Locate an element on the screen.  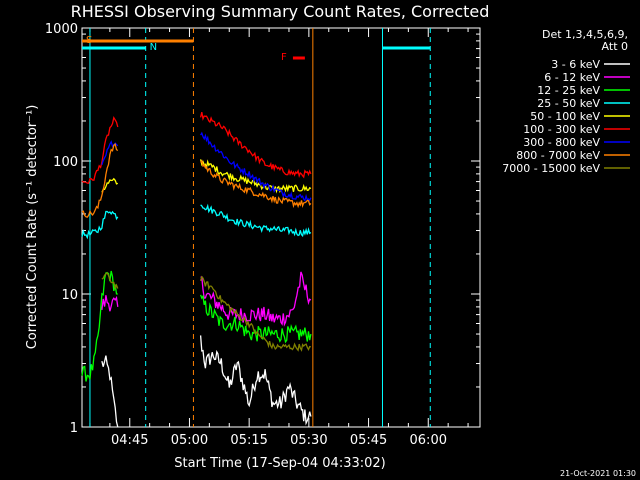
legend-label: 7000 - 15000 keV is located at coordinates (551, 168).